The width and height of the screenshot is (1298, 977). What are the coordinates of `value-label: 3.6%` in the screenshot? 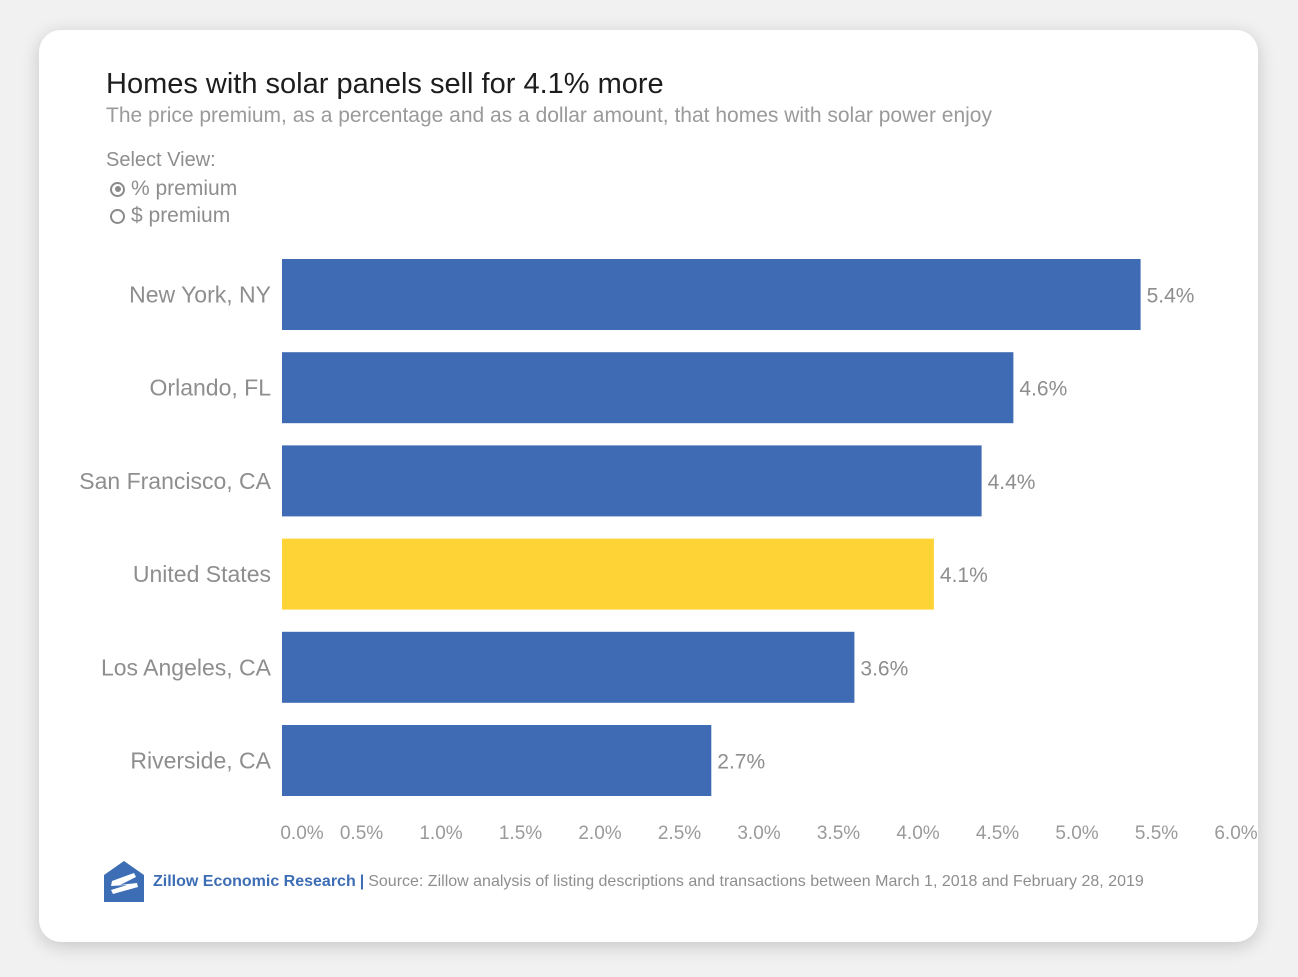 It's located at (884, 668).